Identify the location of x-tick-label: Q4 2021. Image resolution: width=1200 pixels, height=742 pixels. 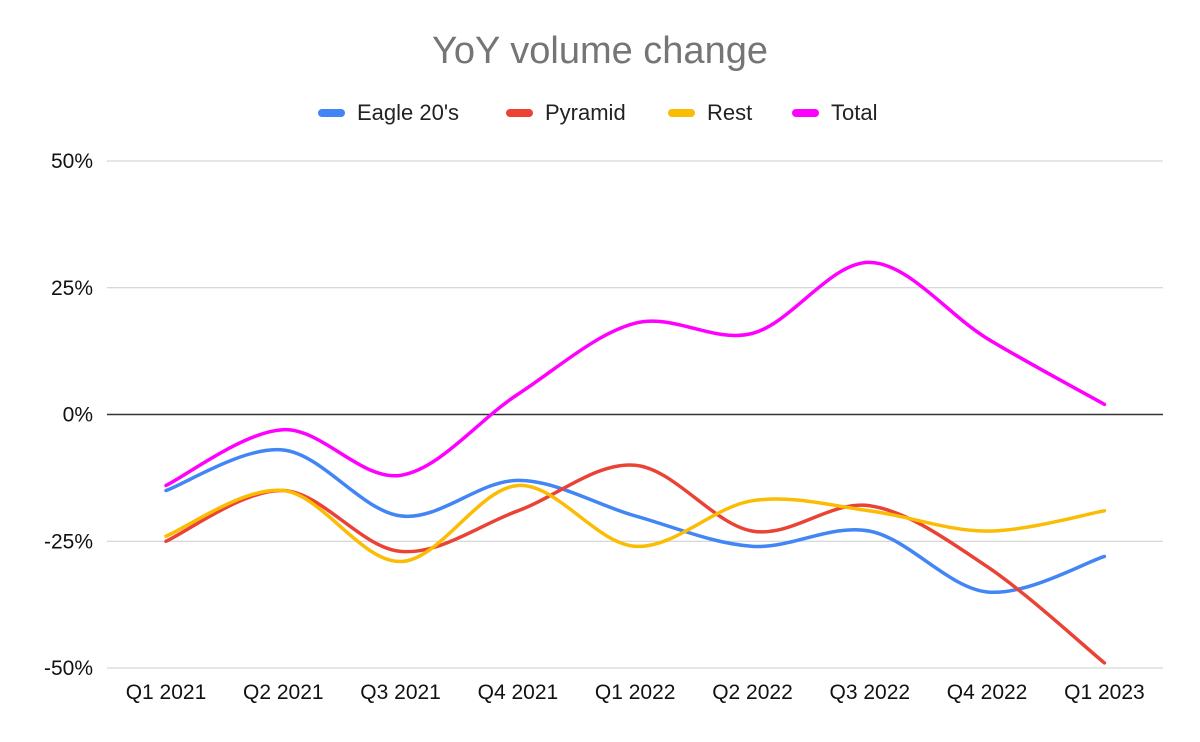
(518, 692).